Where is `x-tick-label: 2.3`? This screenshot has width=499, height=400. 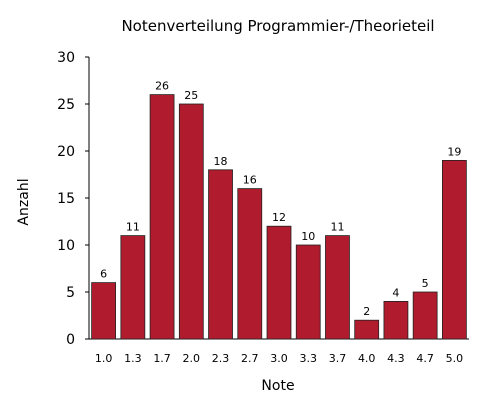
x-tick-label: 2.3 is located at coordinates (221, 358).